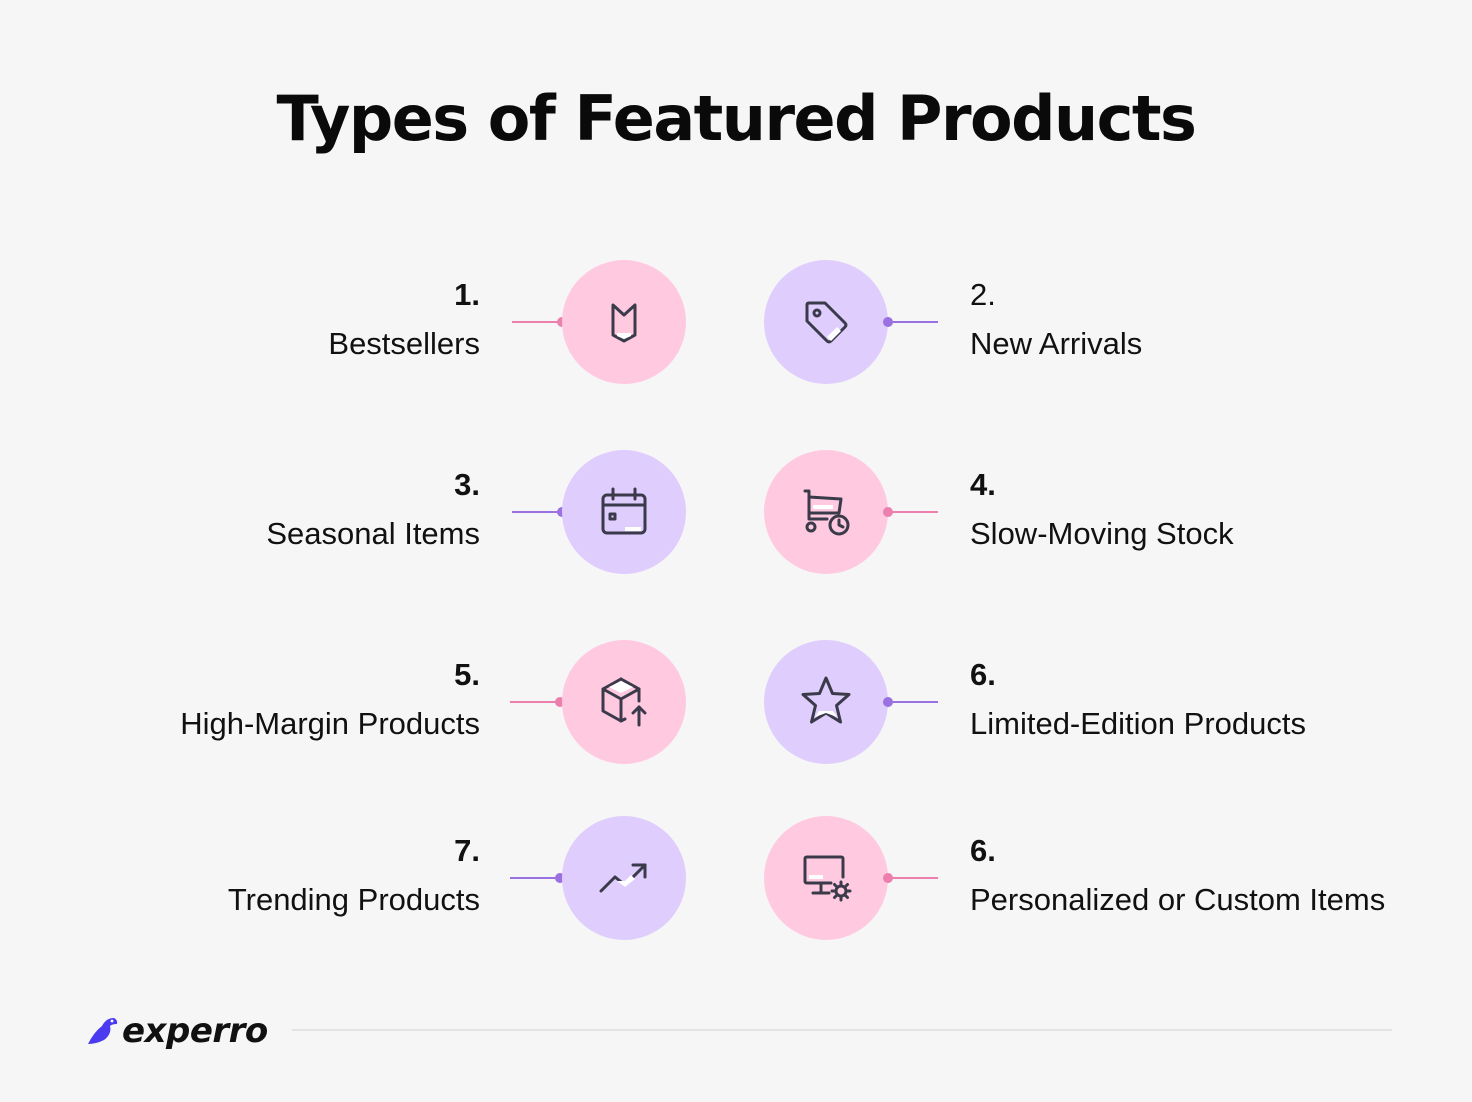  Describe the element at coordinates (826, 878) in the screenshot. I see `monitor-gear-icon` at that location.